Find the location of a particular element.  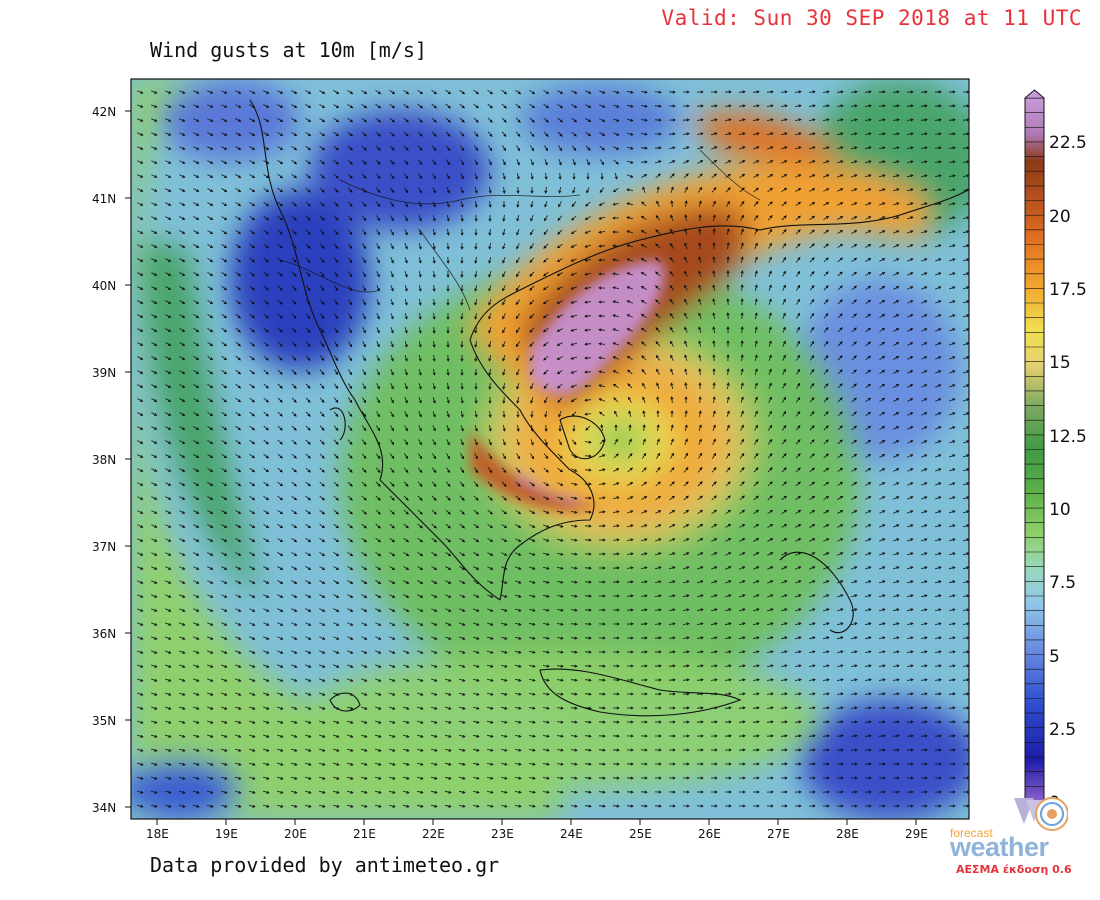

lon-label: 18E is located at coordinates (157, 834).